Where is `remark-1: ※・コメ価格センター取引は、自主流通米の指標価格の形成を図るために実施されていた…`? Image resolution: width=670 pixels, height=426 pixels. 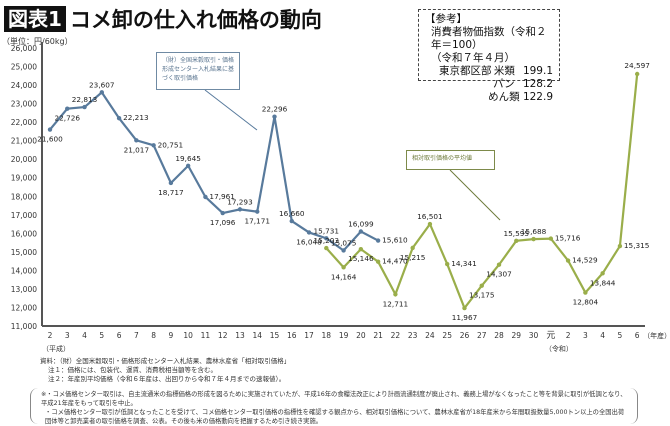 remark-1: ※・コメ価格センター取引は、自主流通米の指標価格の形成を図るために実施されていた… is located at coordinates (334, 399).